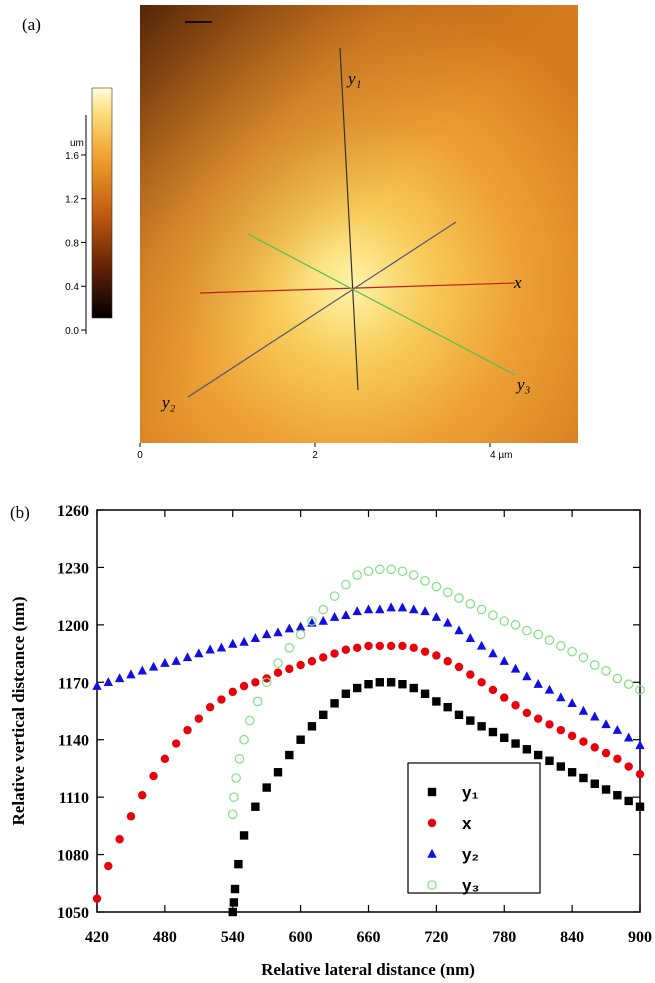 The height and width of the screenshot is (983, 655). Describe the element at coordinates (140, 455) in the screenshot. I see `x-tick-label: 0` at that location.